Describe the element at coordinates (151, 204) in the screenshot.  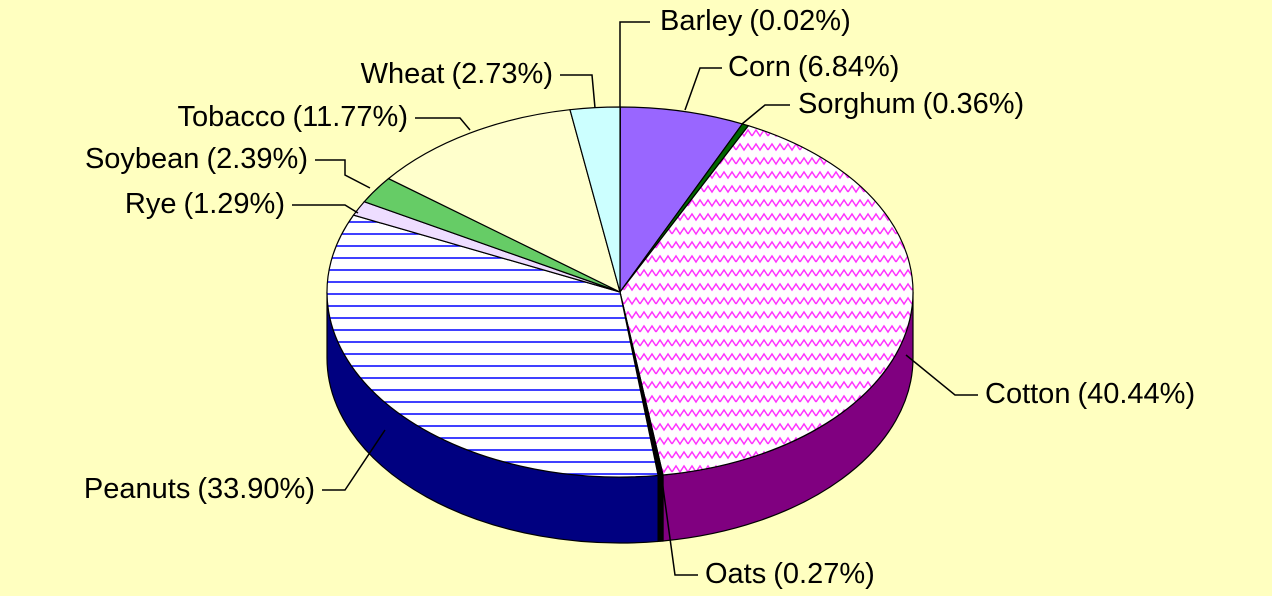
I see `slice-name: Rye` at that location.